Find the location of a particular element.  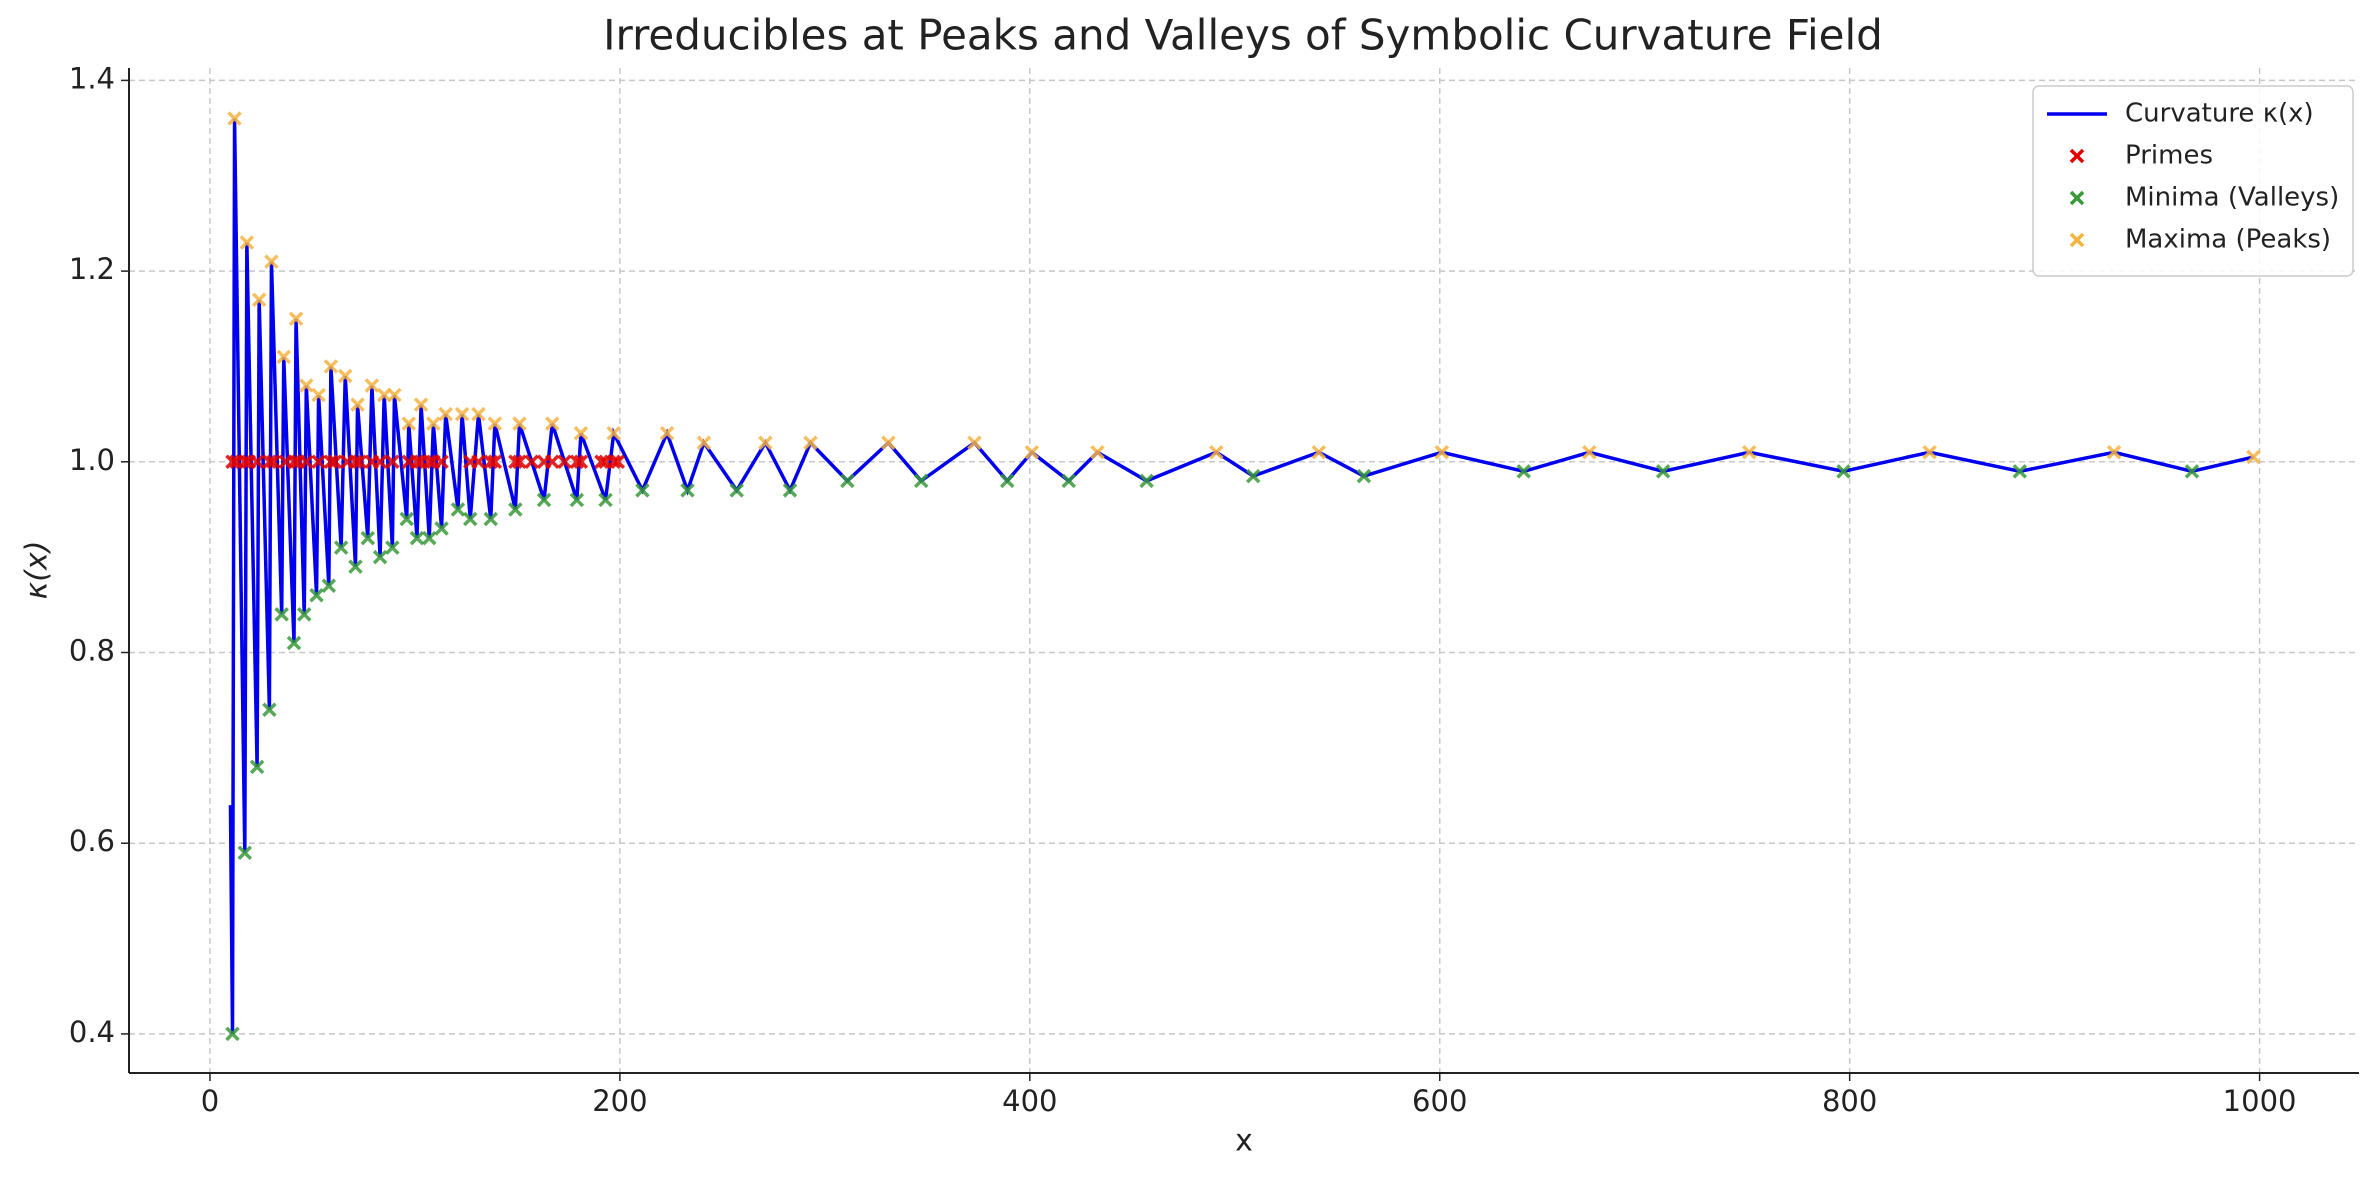

y-tick-label: 1.2 is located at coordinates (92, 269).